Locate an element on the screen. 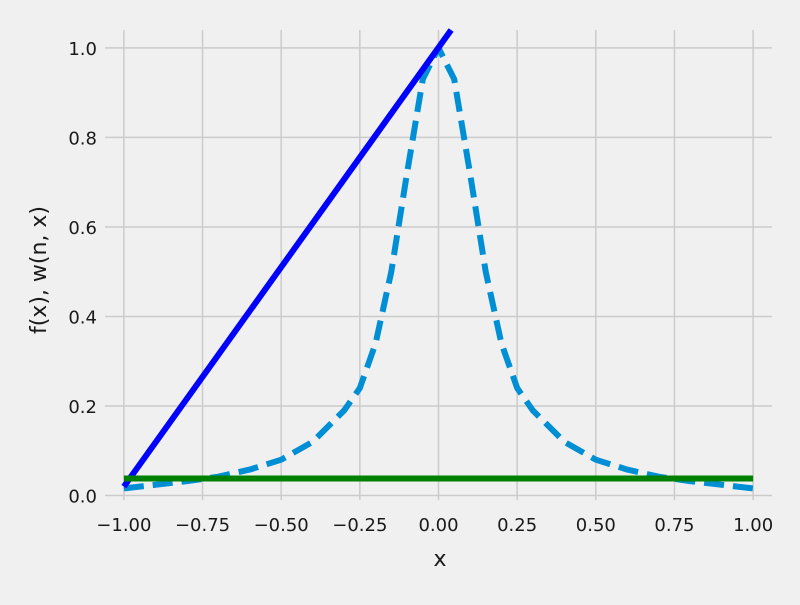 This screenshot has width=800, height=605. y-tick-label: 0.4 is located at coordinates (82, 317).